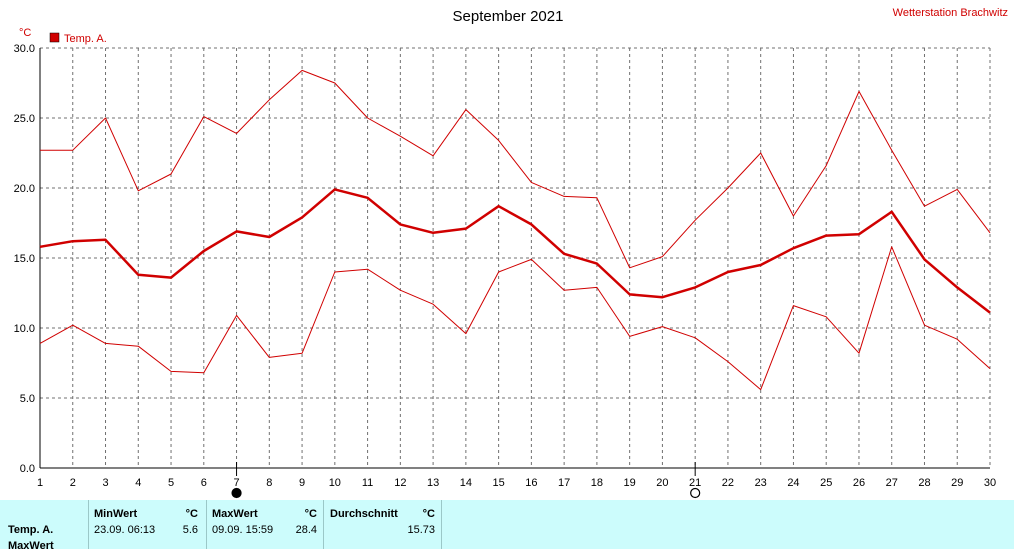 Image resolution: width=1021 pixels, height=549 pixels. I want to click on x-tick-label: 12, so click(400, 483).